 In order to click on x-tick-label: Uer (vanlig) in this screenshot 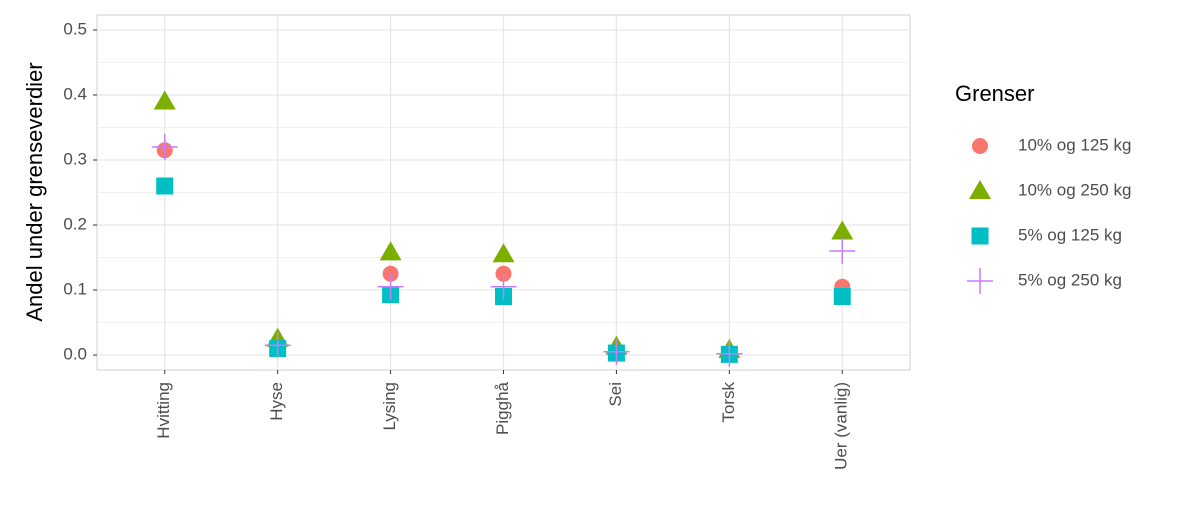, I will do `click(841, 426)`.